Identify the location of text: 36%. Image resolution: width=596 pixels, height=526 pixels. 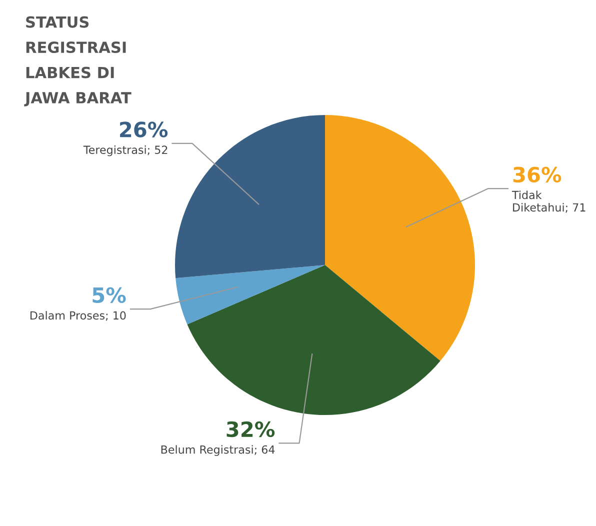
(537, 174).